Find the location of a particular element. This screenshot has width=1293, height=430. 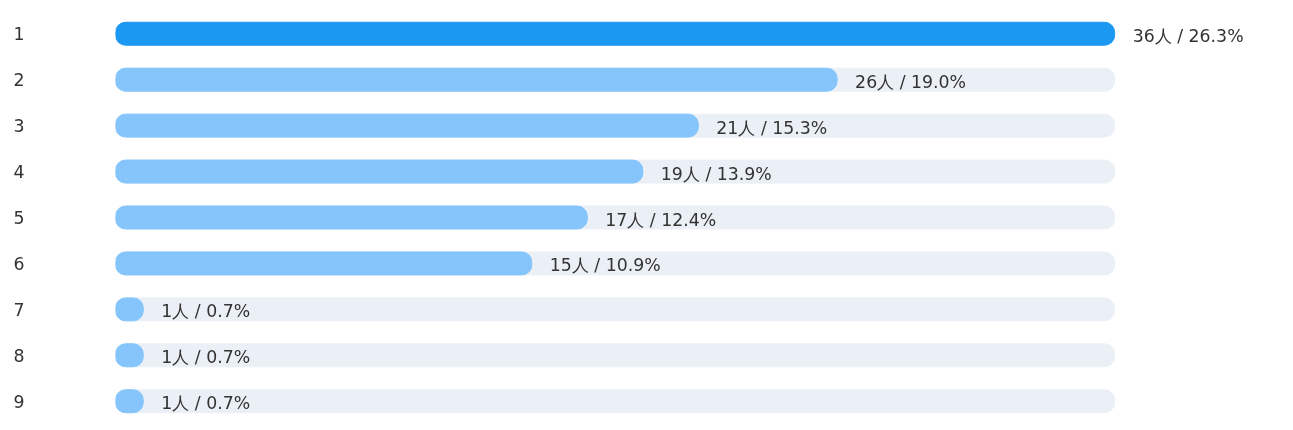

data-label: 15人 / 10.9% is located at coordinates (605, 265).